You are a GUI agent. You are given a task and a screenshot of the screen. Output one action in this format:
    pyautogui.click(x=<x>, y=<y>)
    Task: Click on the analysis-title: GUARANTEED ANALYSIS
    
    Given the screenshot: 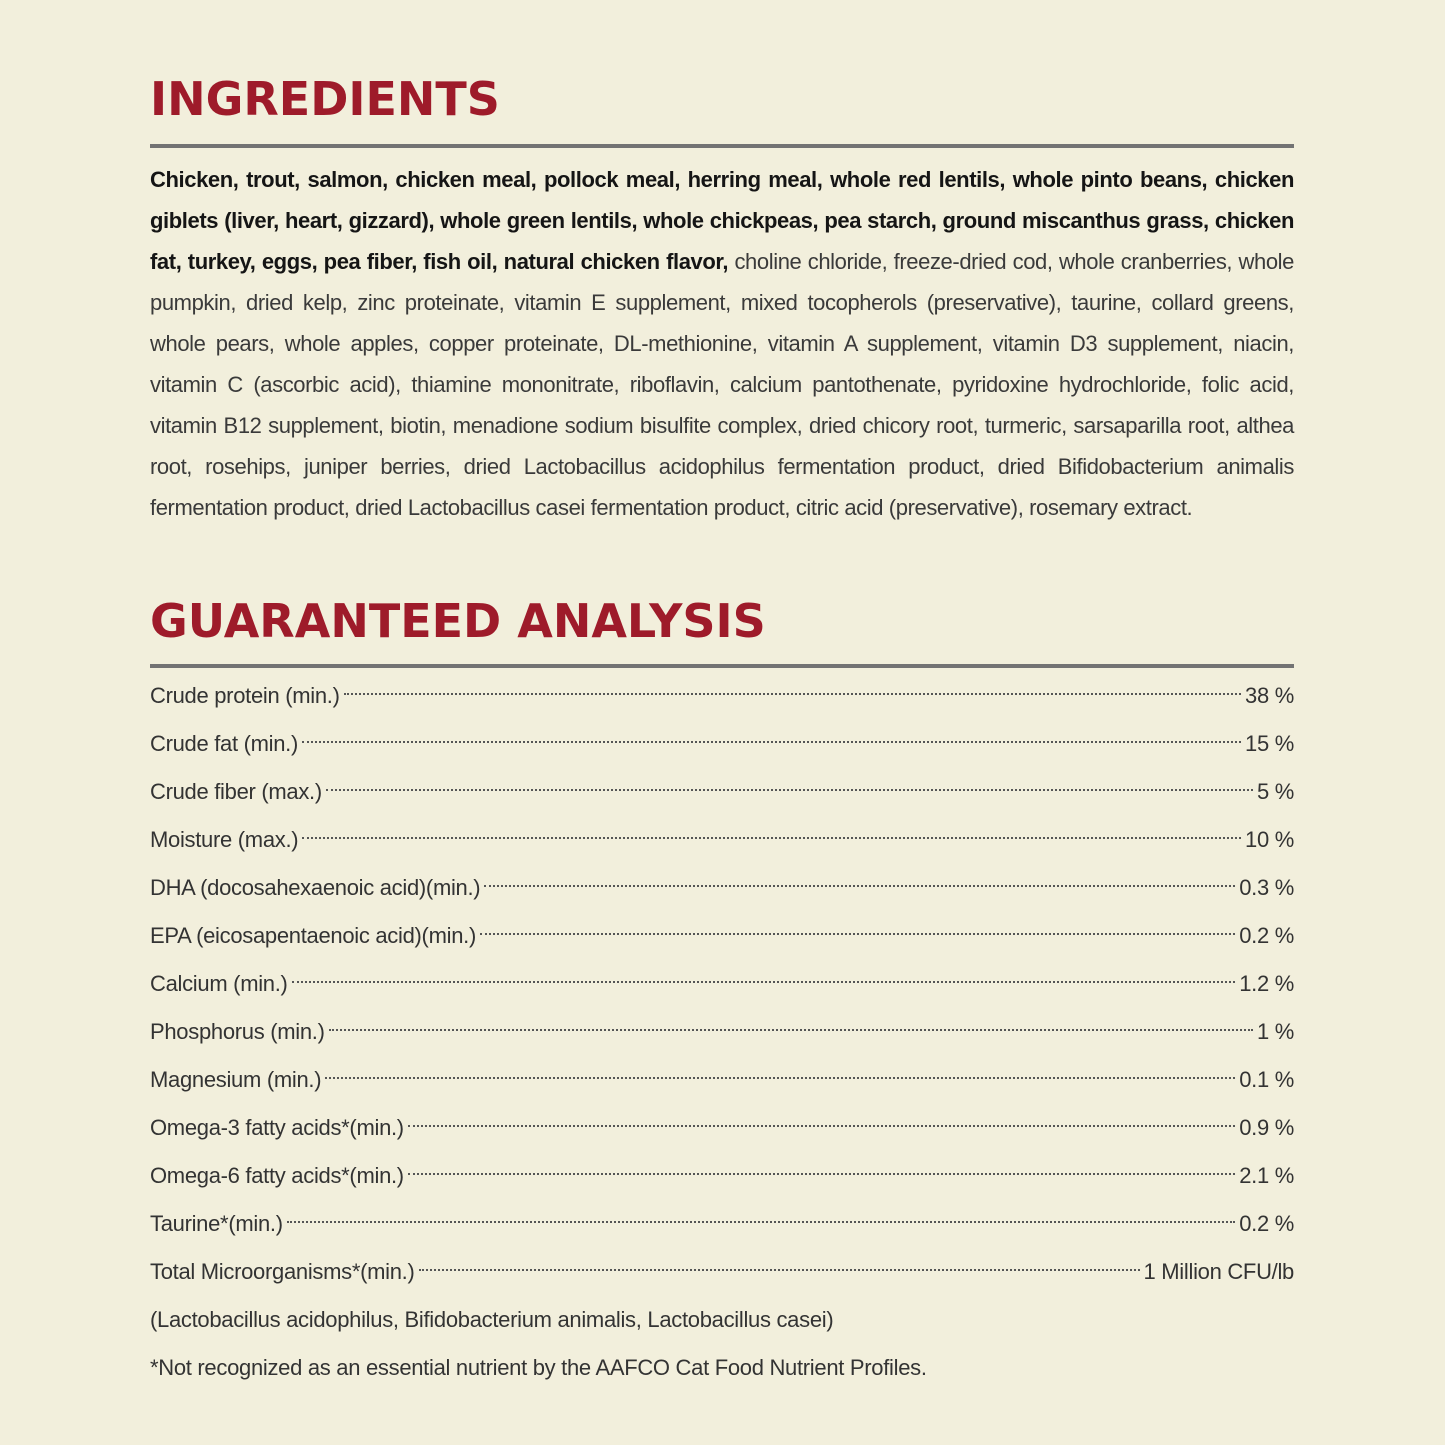 What is the action you would take?
    pyautogui.click(x=458, y=621)
    